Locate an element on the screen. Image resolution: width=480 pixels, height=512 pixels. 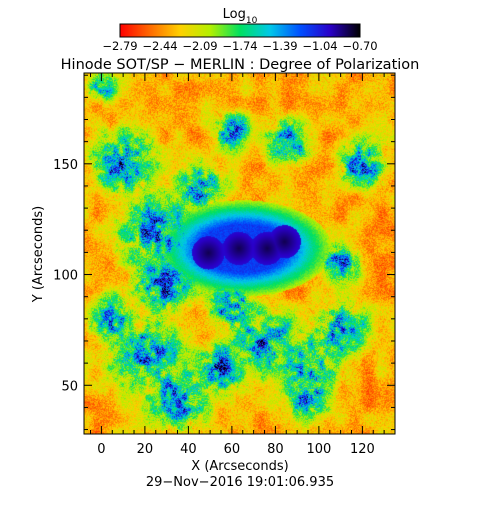
colorbar-tick-label: −1.74 is located at coordinates (239, 46).